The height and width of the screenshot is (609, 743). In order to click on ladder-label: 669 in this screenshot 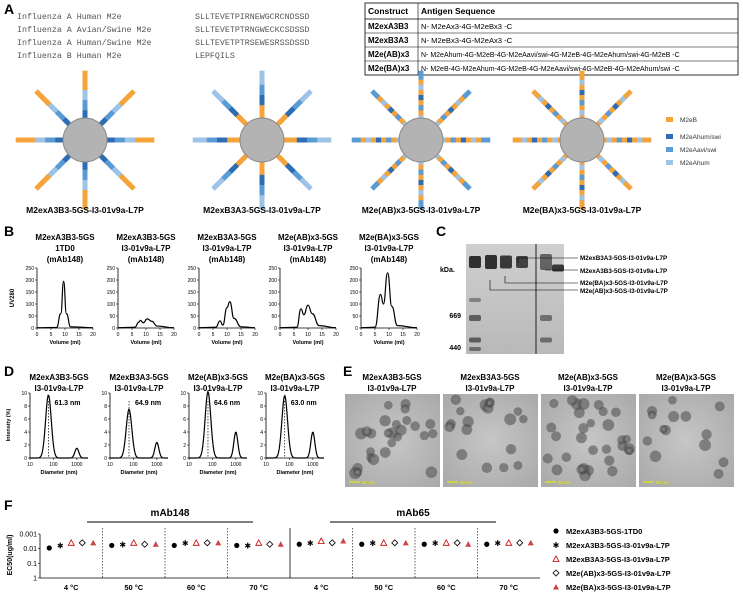, I will do `click(455, 316)`.